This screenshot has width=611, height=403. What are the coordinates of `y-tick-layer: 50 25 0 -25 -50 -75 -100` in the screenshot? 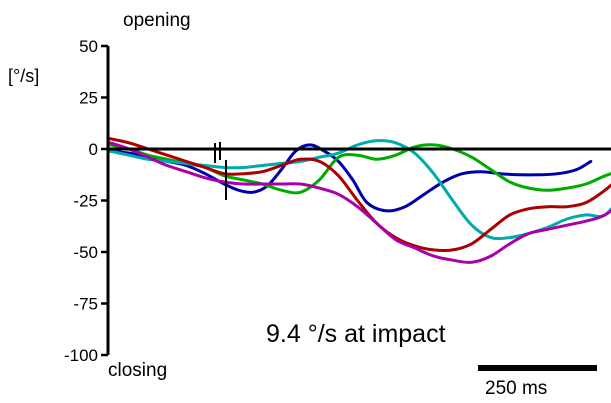 It's located at (86, 201).